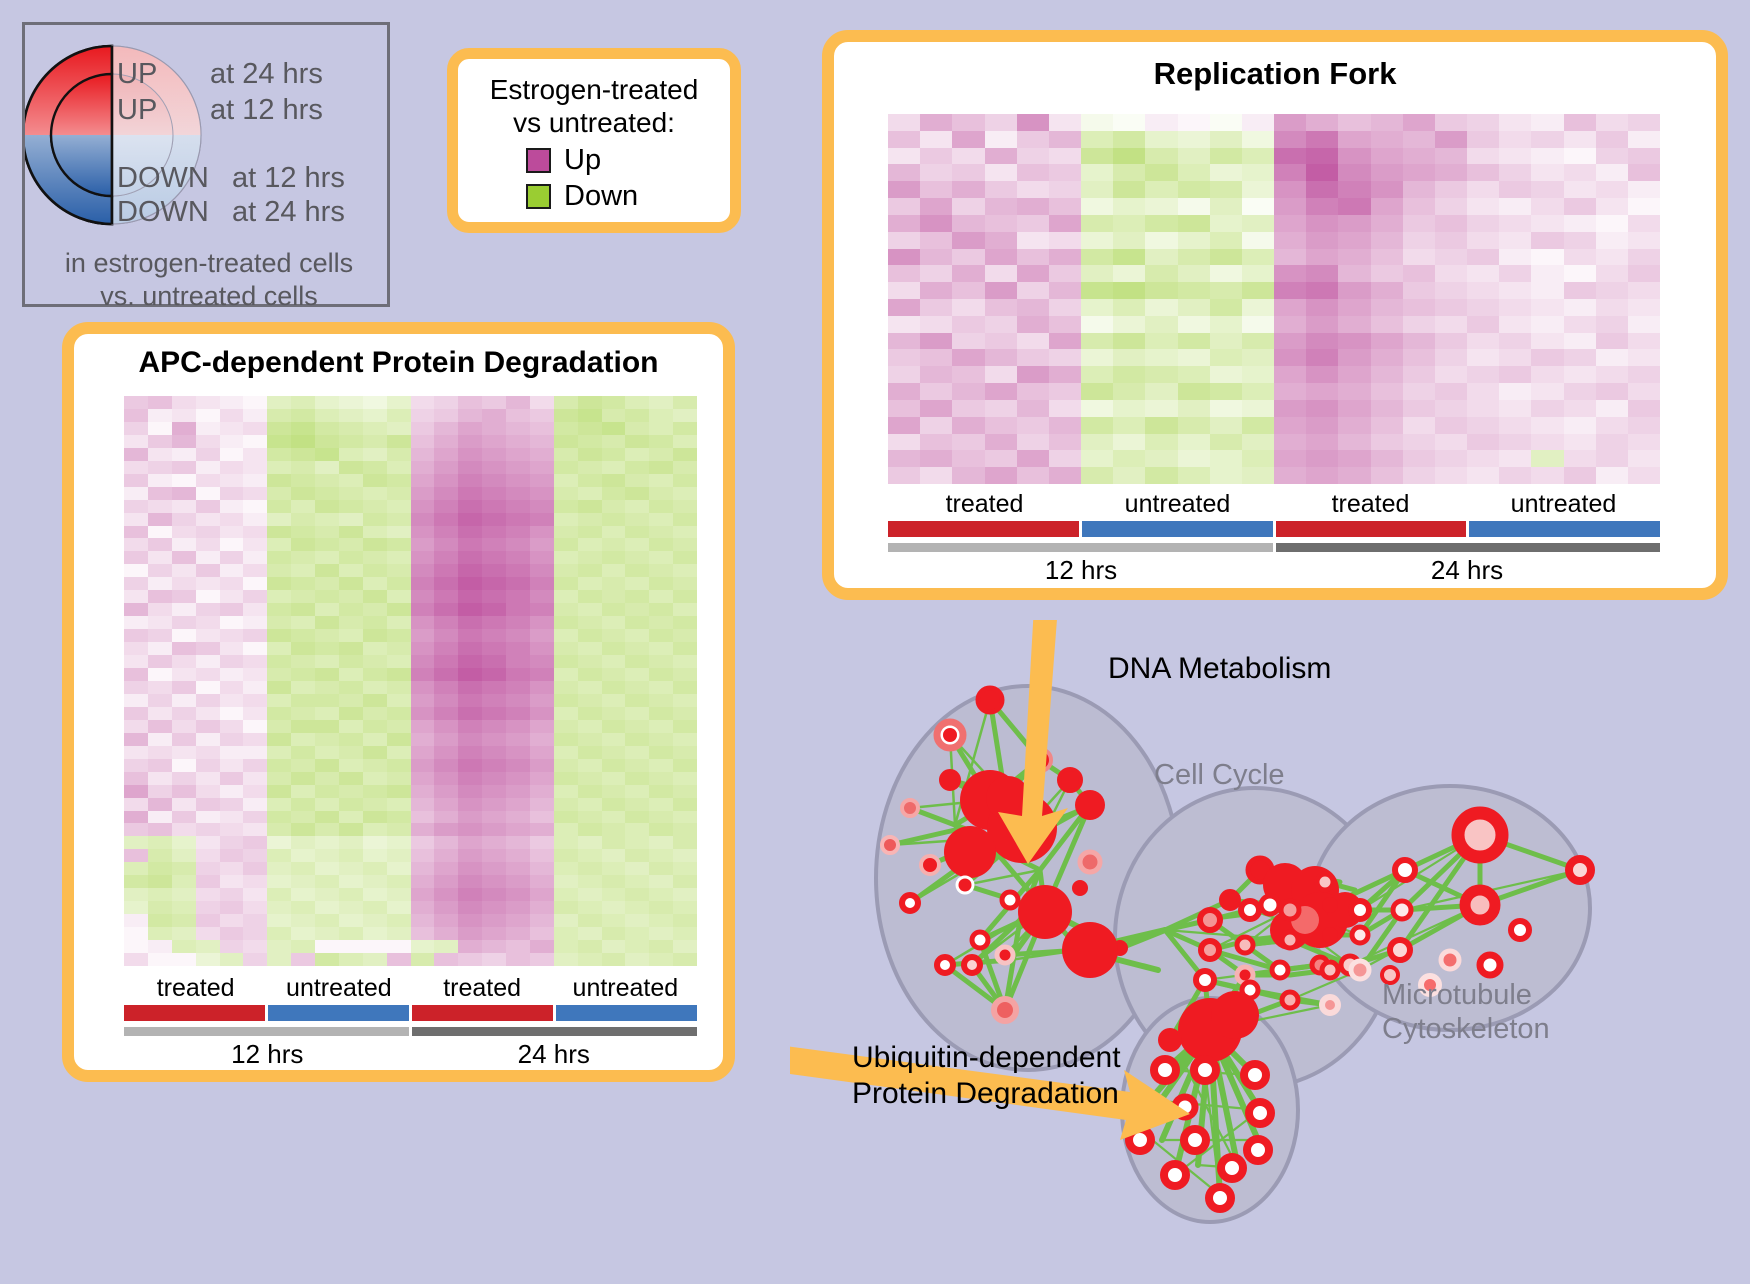 The image size is (1750, 1284). What do you see at coordinates (163, 178) in the screenshot?
I see `legend-row-2-direction: DOWN` at bounding box center [163, 178].